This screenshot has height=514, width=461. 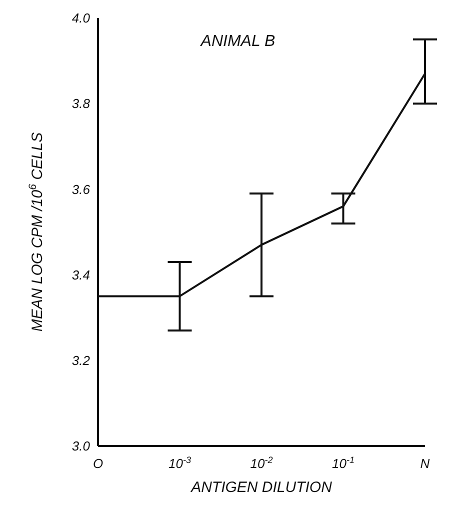 I want to click on text: ANIMAL B, so click(x=238, y=41).